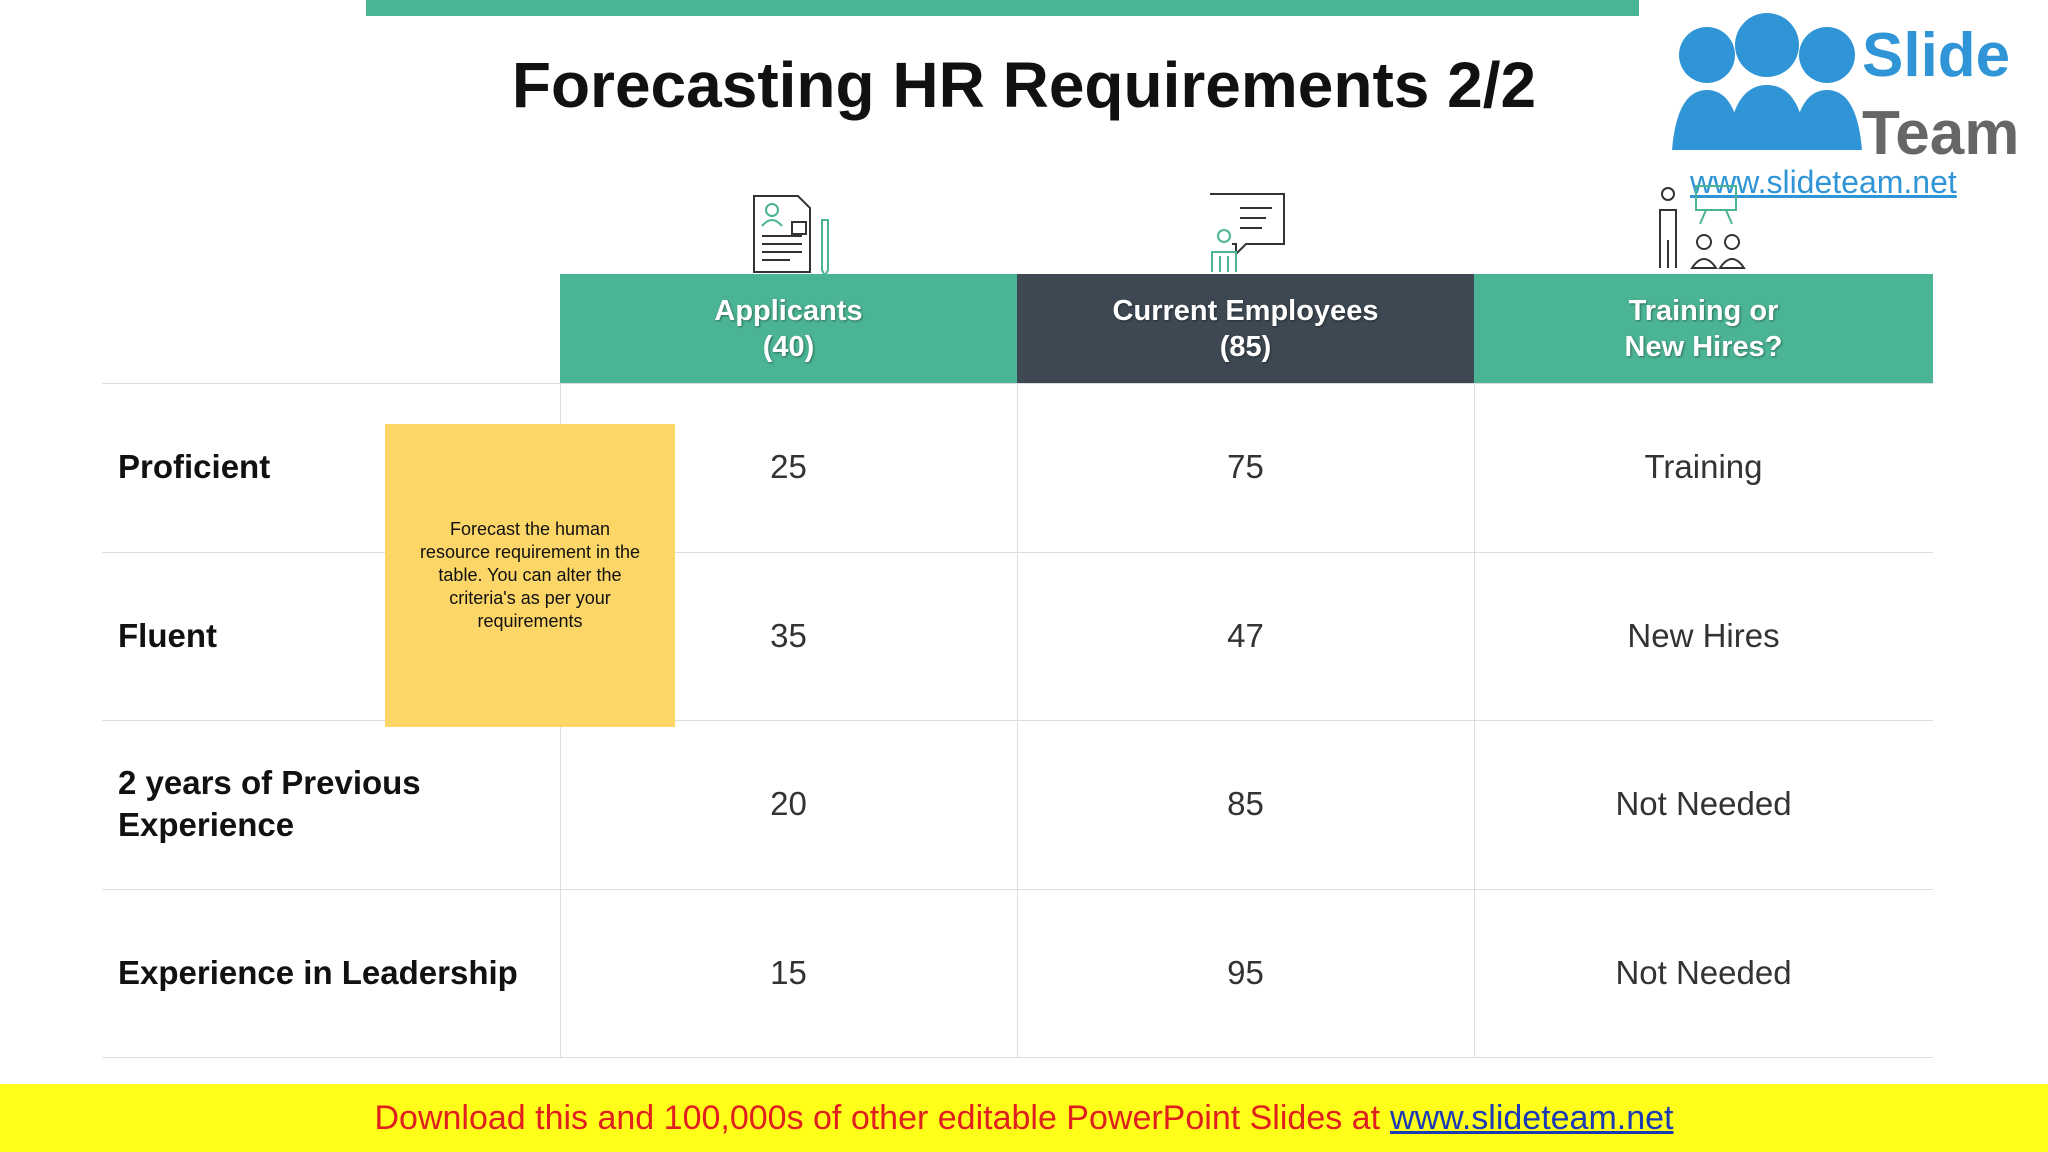  I want to click on logo-link: www.slideteam.net, so click(1823, 182).